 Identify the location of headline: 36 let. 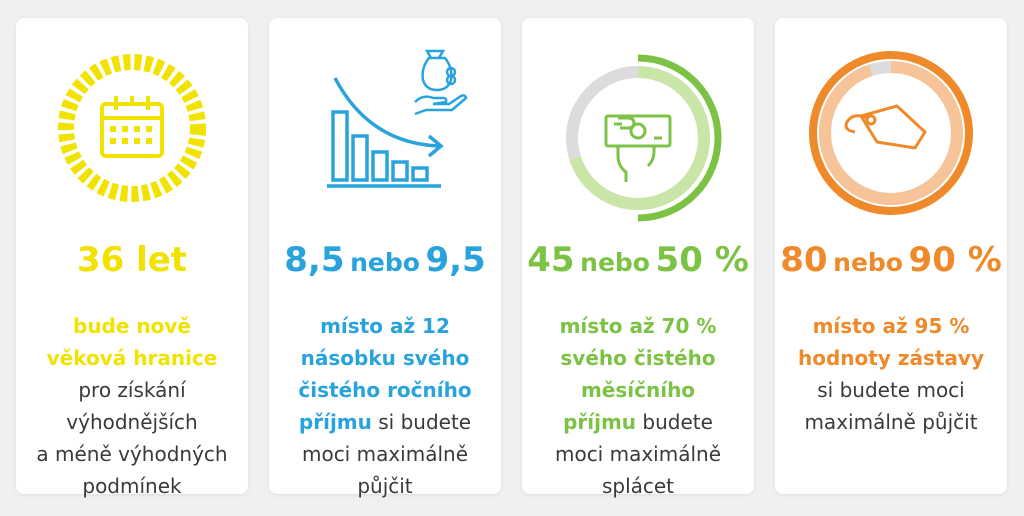
(132, 260).